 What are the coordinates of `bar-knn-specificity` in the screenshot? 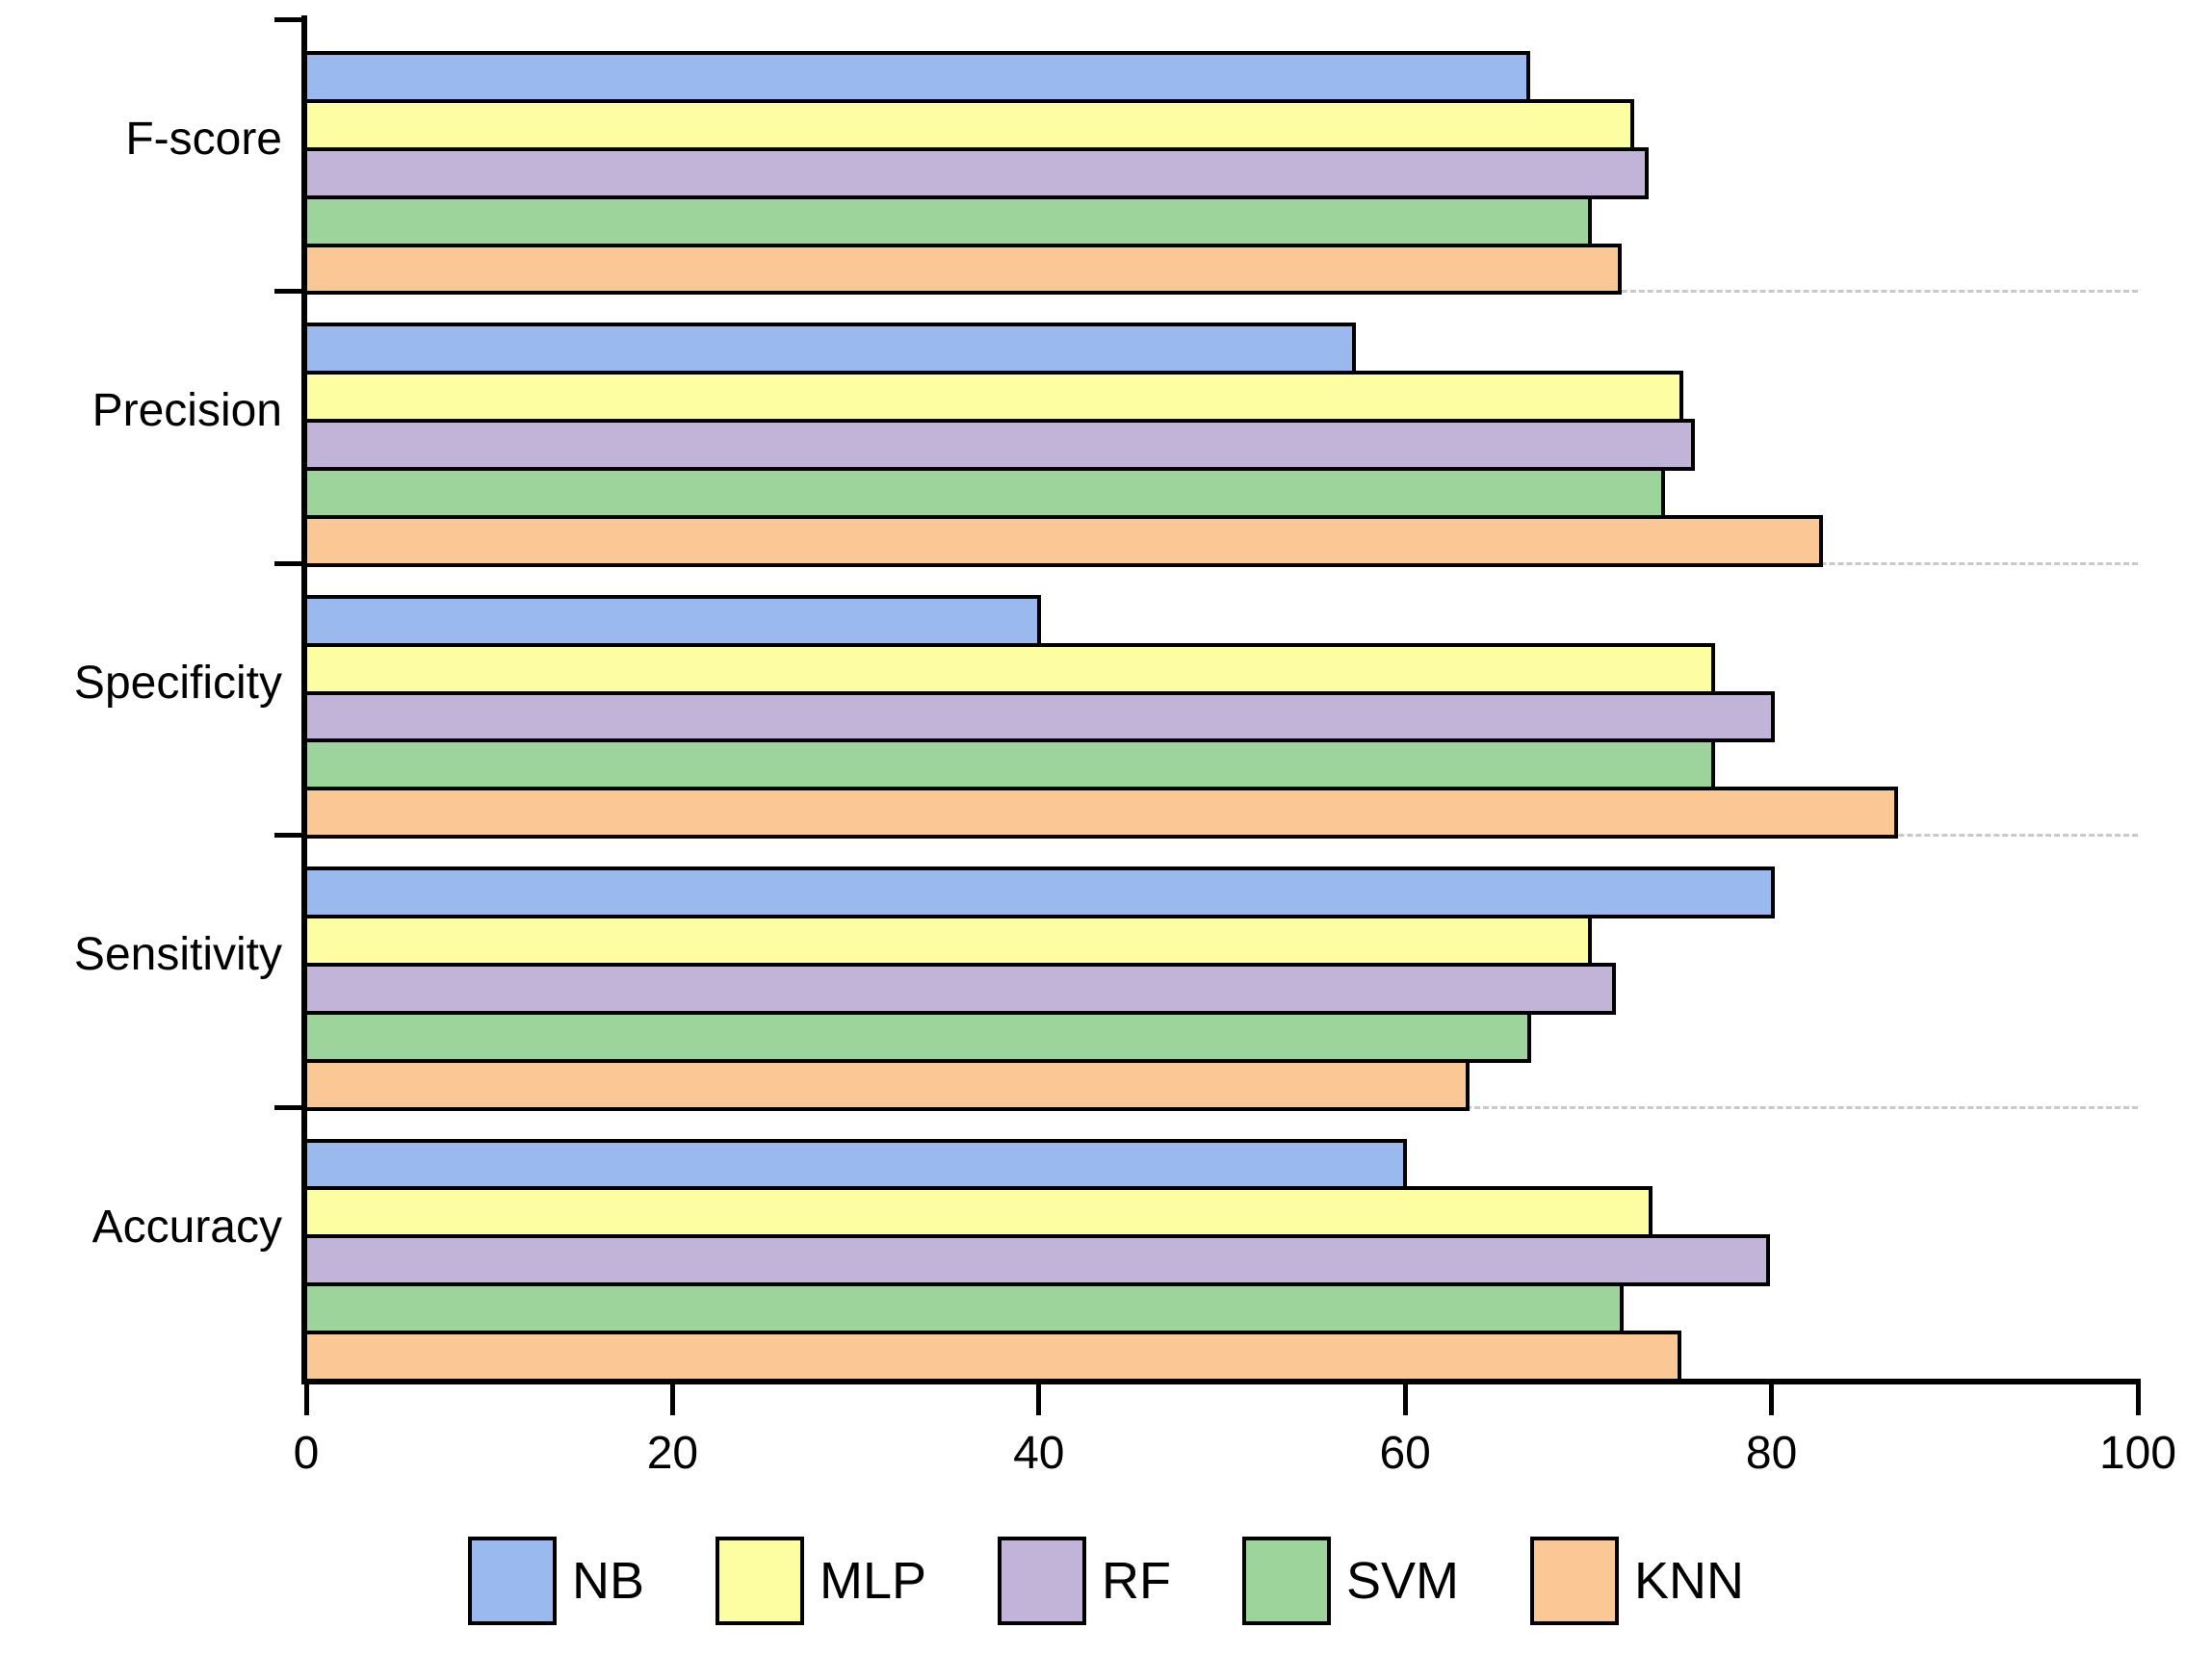 It's located at (1100, 813).